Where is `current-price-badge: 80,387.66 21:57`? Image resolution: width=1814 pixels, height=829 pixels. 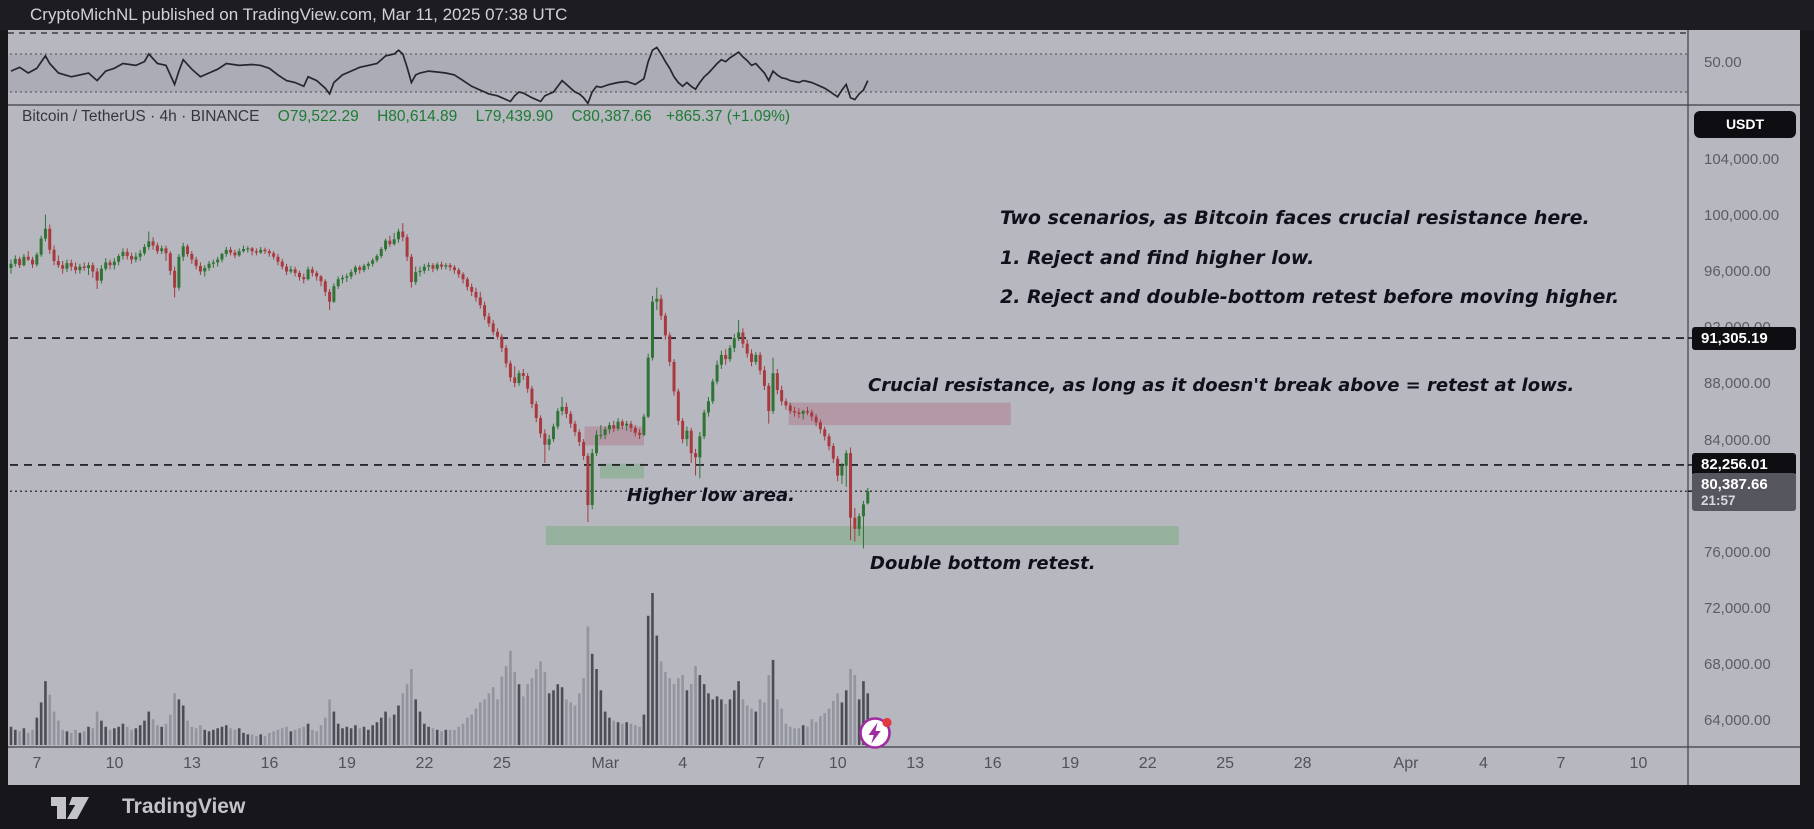
current-price-badge: 80,387.66 21:57 is located at coordinates (1744, 492).